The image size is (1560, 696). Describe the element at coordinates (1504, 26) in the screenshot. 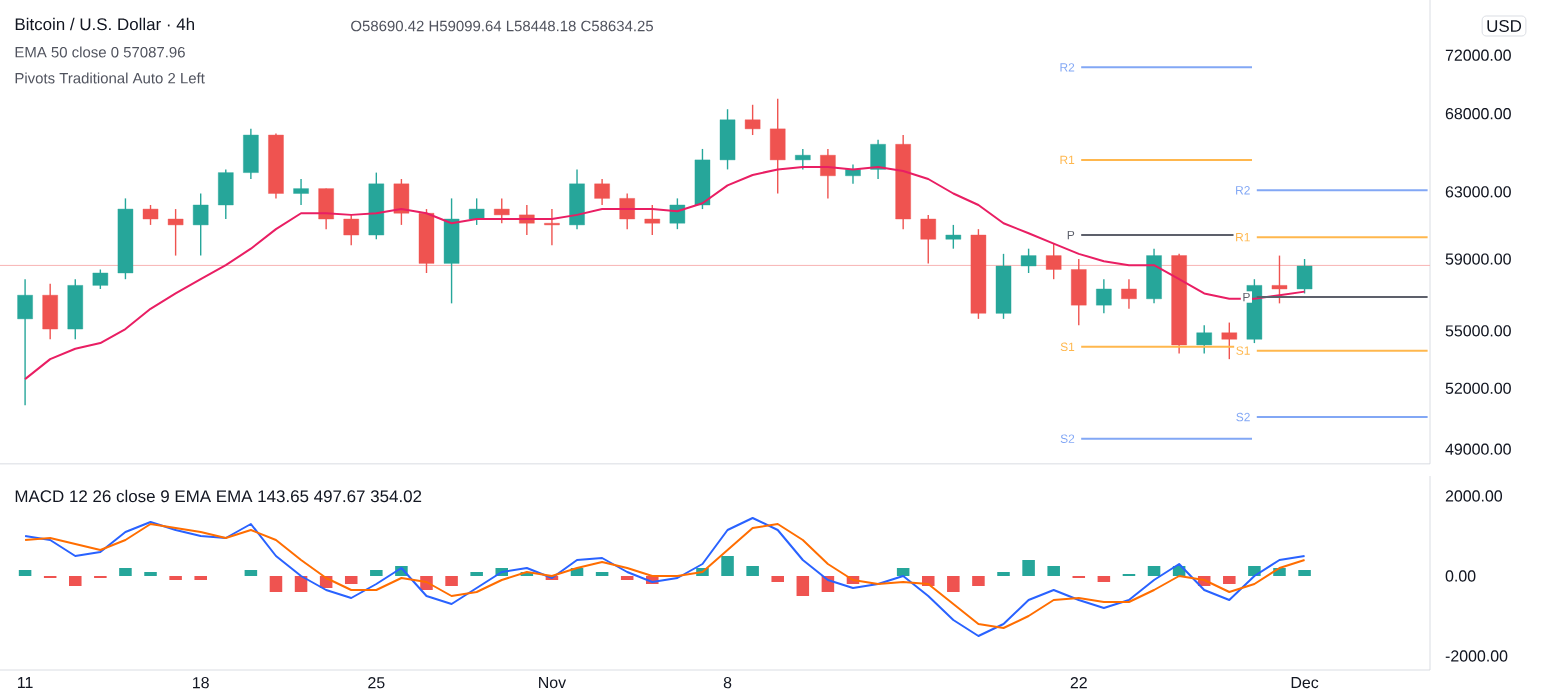

I see `y-axis-title: USD` at that location.